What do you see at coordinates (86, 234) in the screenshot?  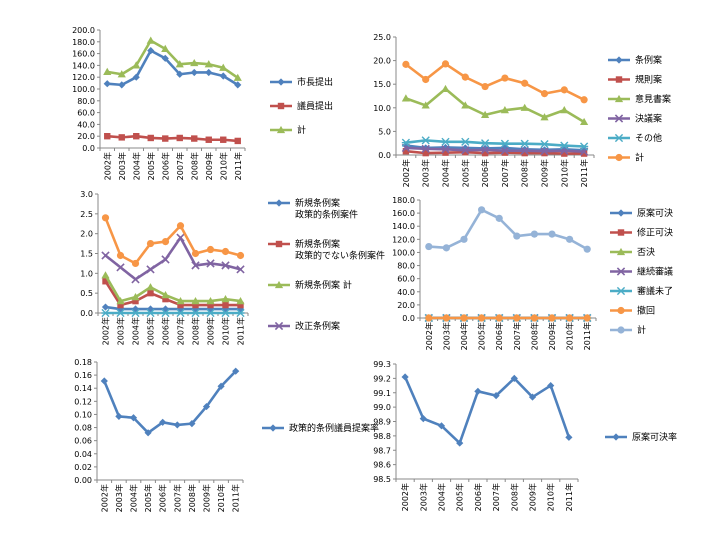 I see `y-tick-label: 2.0` at bounding box center [86, 234].